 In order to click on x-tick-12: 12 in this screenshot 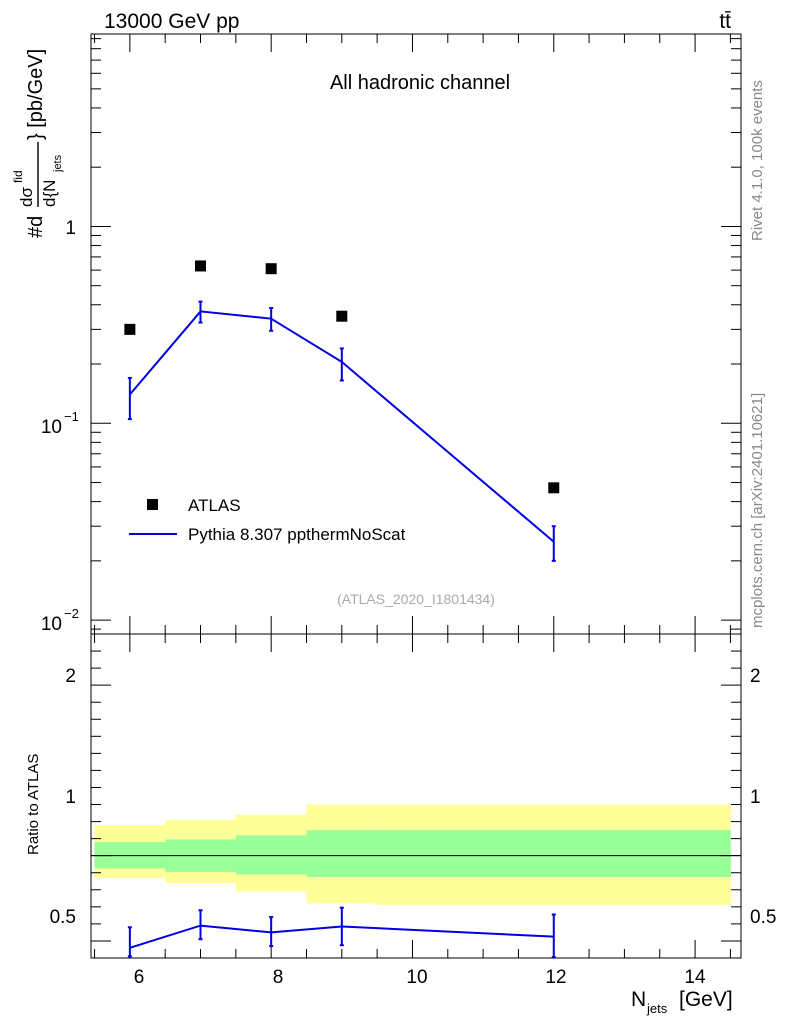, I will do `click(555, 977)`.